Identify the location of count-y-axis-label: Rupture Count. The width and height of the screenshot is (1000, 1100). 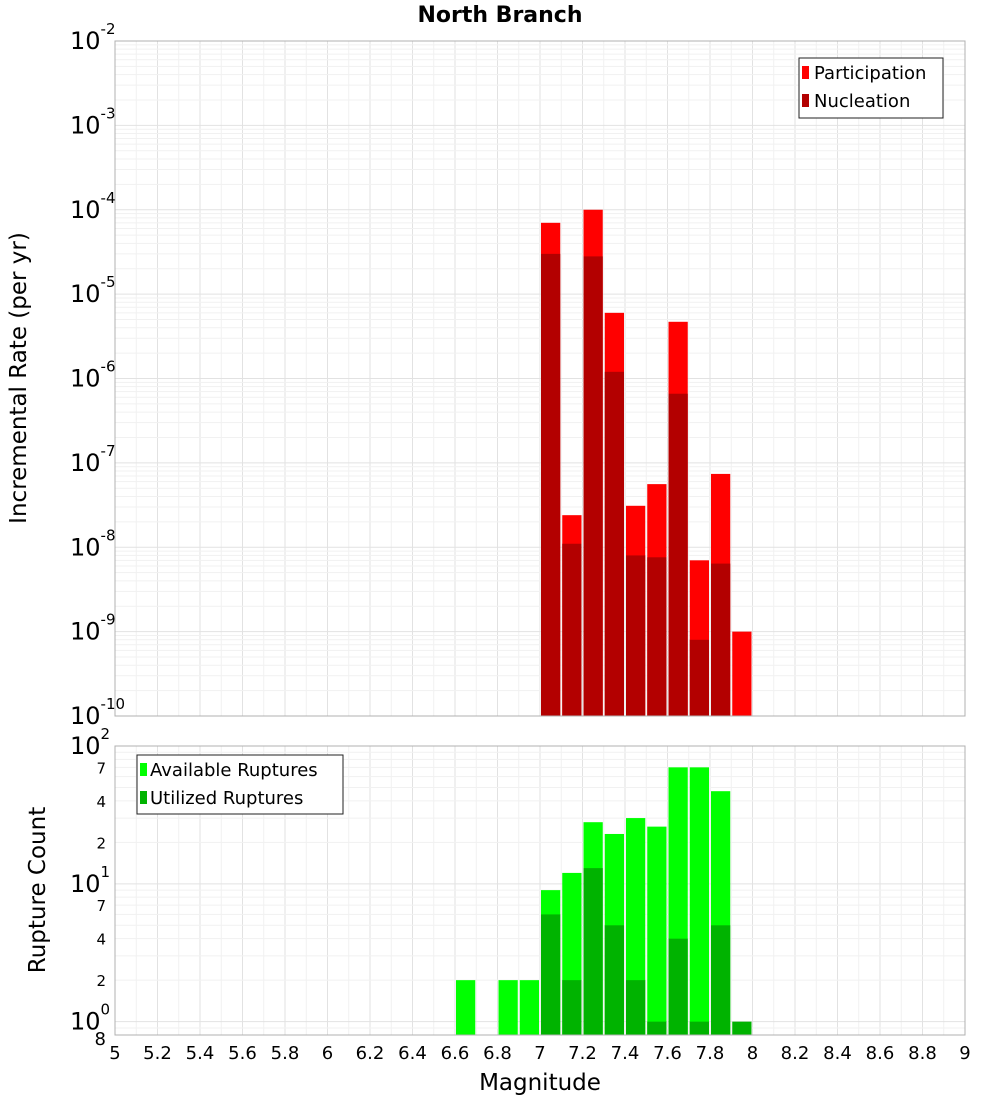
(38, 890).